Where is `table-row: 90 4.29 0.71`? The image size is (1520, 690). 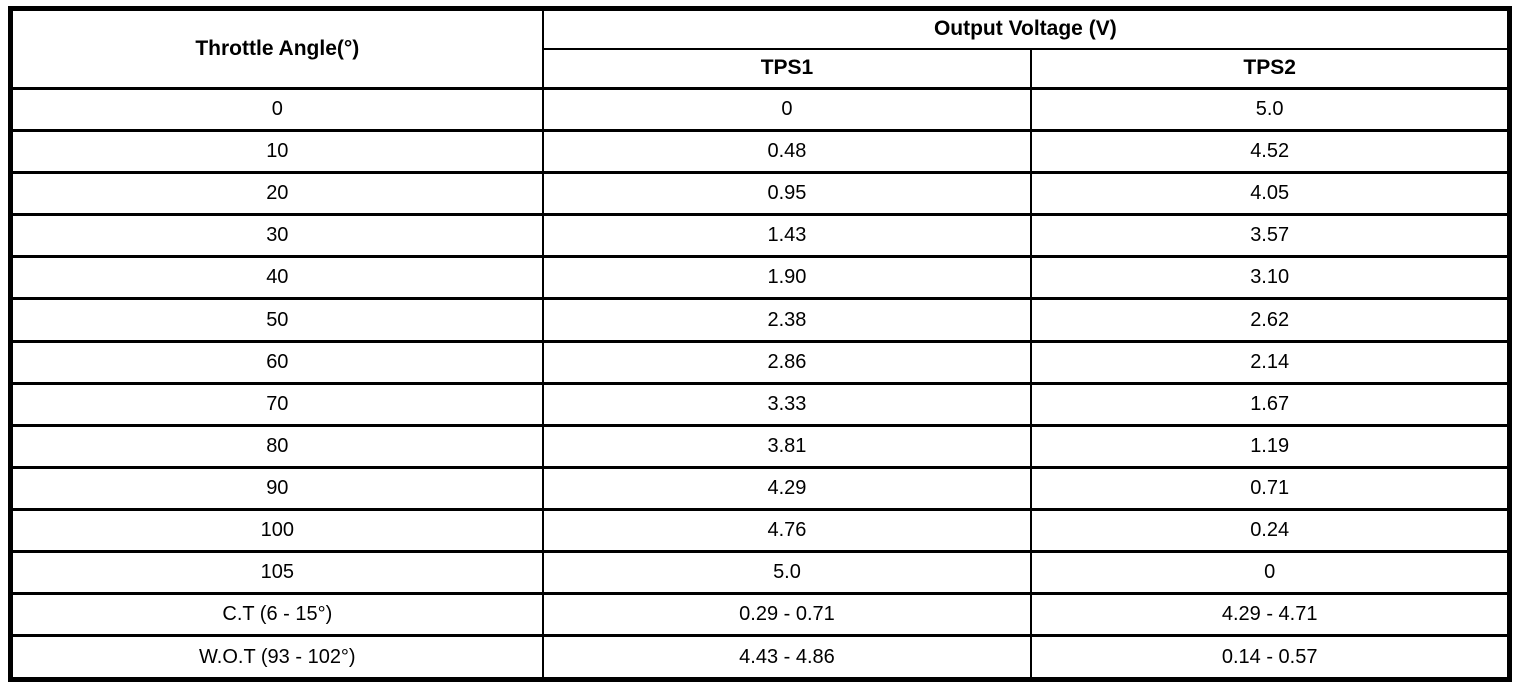 table-row: 90 4.29 0.71 is located at coordinates (760, 488).